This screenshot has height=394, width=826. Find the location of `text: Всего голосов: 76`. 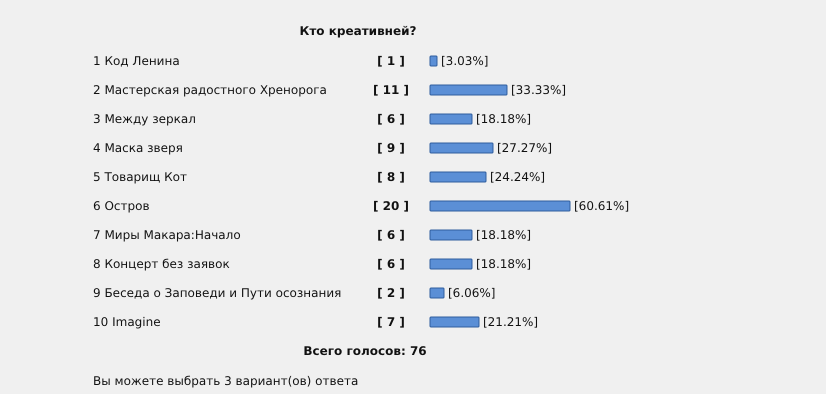

text: Всего голосов: 76 is located at coordinates (365, 351).